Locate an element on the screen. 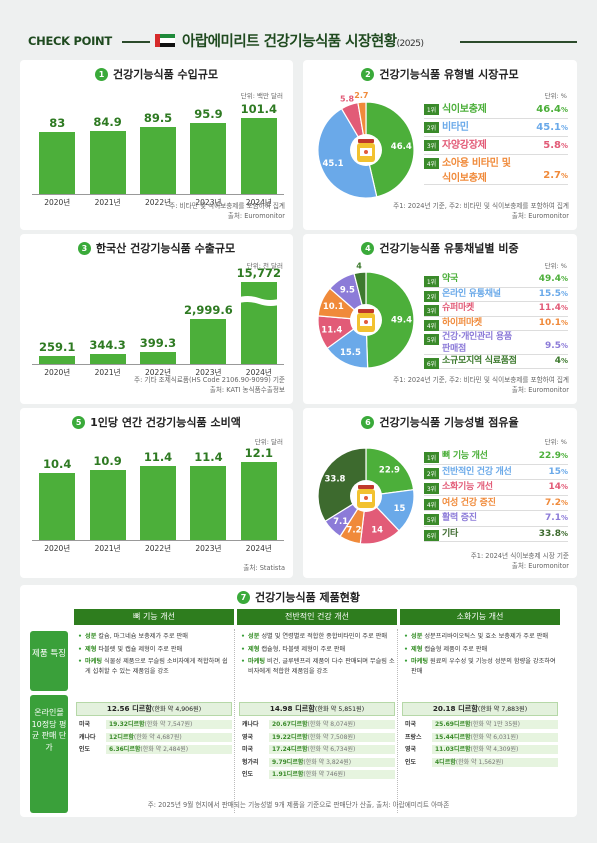 Image resolution: width=597 pixels, height=843 pixels. feature-text: 캡슐형, 타블렛 제형이 주로 판매 is located at coordinates (303, 649).